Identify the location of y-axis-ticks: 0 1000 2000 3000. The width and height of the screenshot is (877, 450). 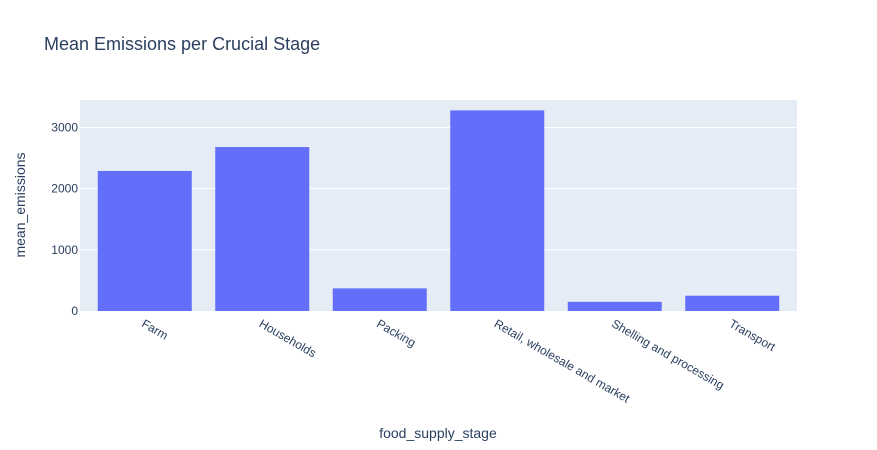
(64, 219).